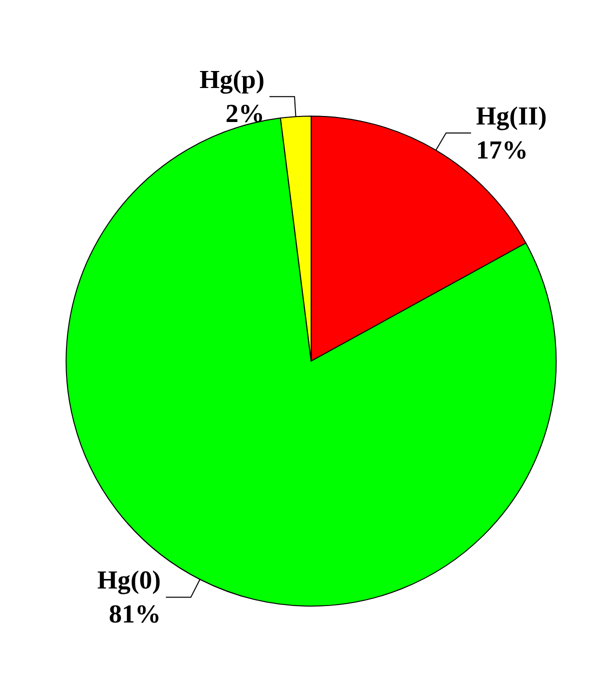 The height and width of the screenshot is (695, 599). Describe the element at coordinates (134, 614) in the screenshot. I see `data-label: 81%` at that location.